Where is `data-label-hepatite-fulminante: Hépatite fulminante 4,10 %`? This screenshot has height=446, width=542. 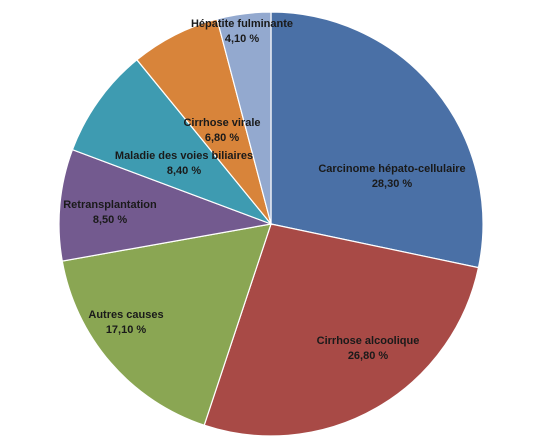
data-label-hepatite-fulminante: Hépatite fulminante 4,10 % is located at coordinates (242, 31).